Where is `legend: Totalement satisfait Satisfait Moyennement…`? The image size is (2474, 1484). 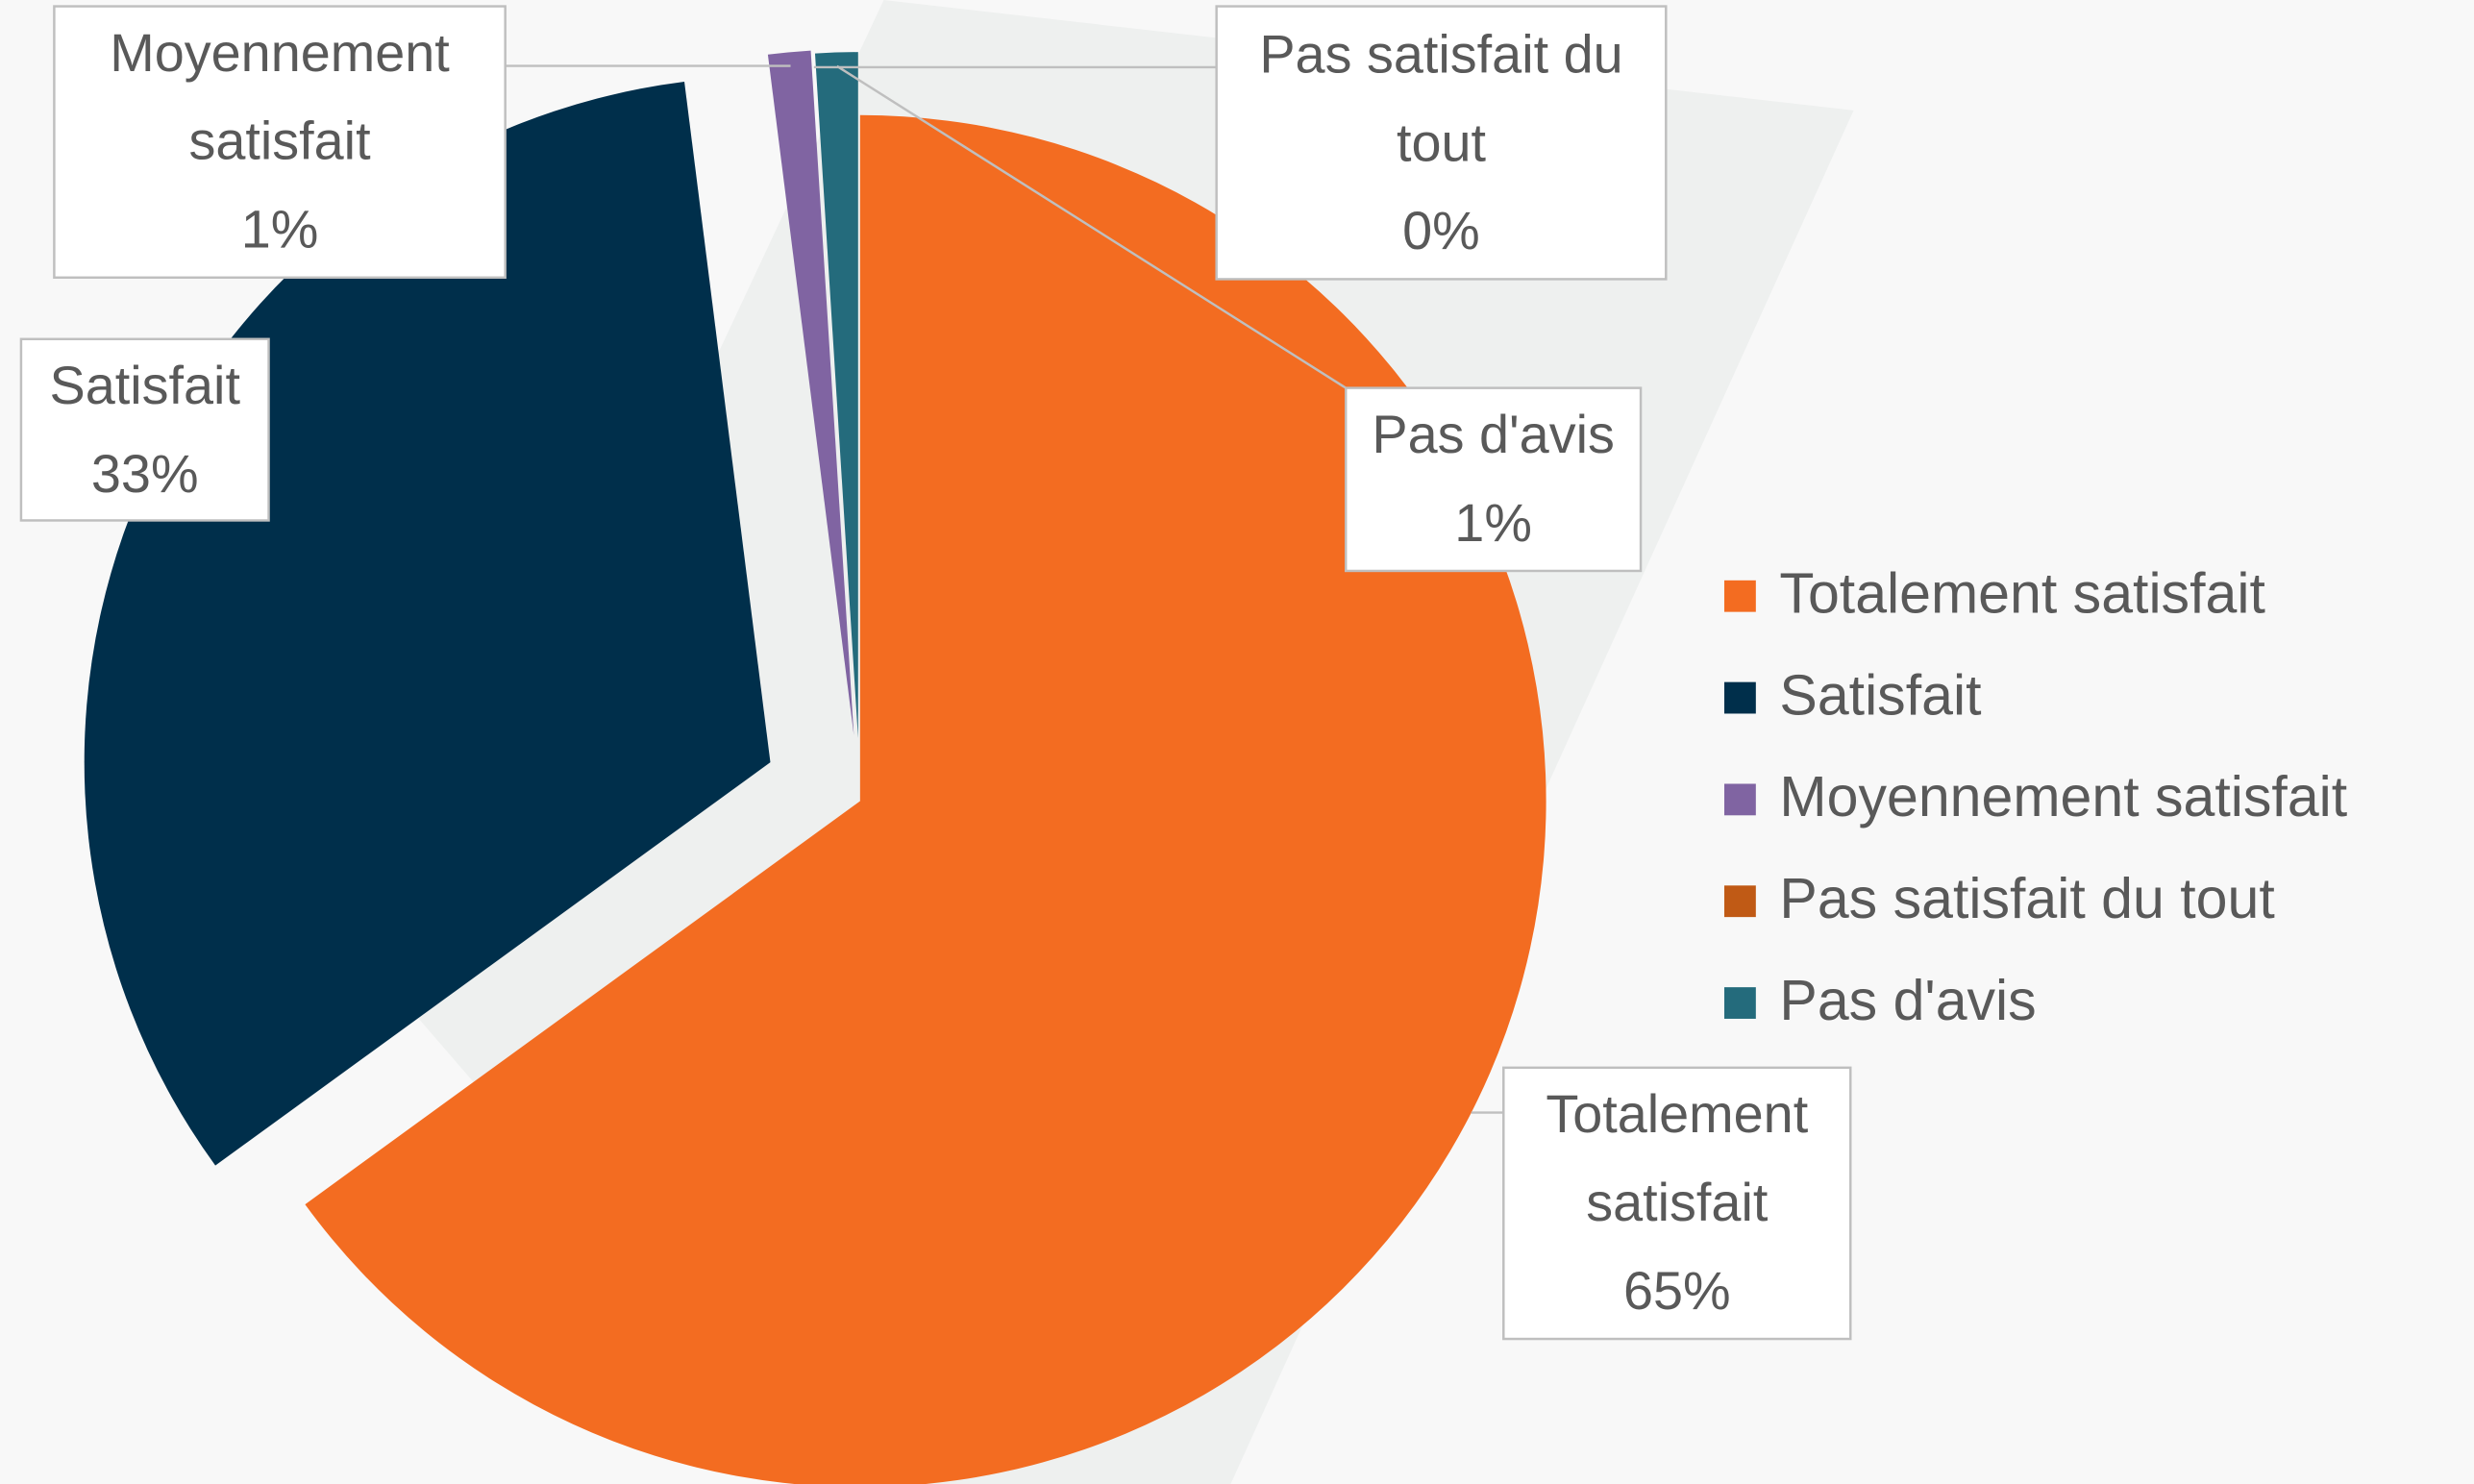
legend: Totalement satisfait Satisfait Moyennement… is located at coordinates (2036, 796).